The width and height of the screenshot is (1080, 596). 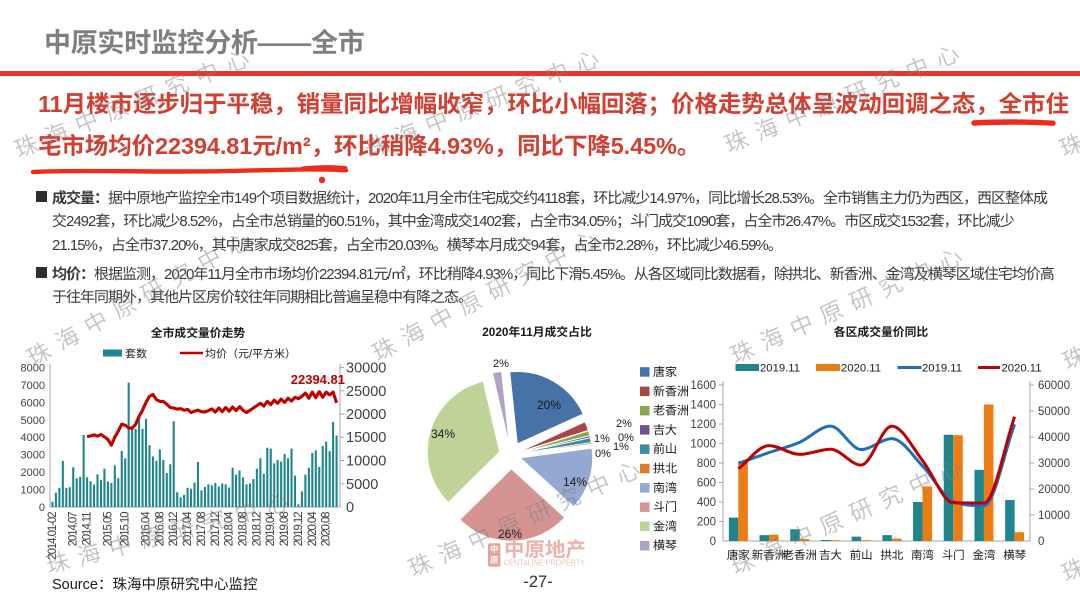 What do you see at coordinates (313, 529) in the screenshot?
I see `svg-text: 2020.04` at bounding box center [313, 529].